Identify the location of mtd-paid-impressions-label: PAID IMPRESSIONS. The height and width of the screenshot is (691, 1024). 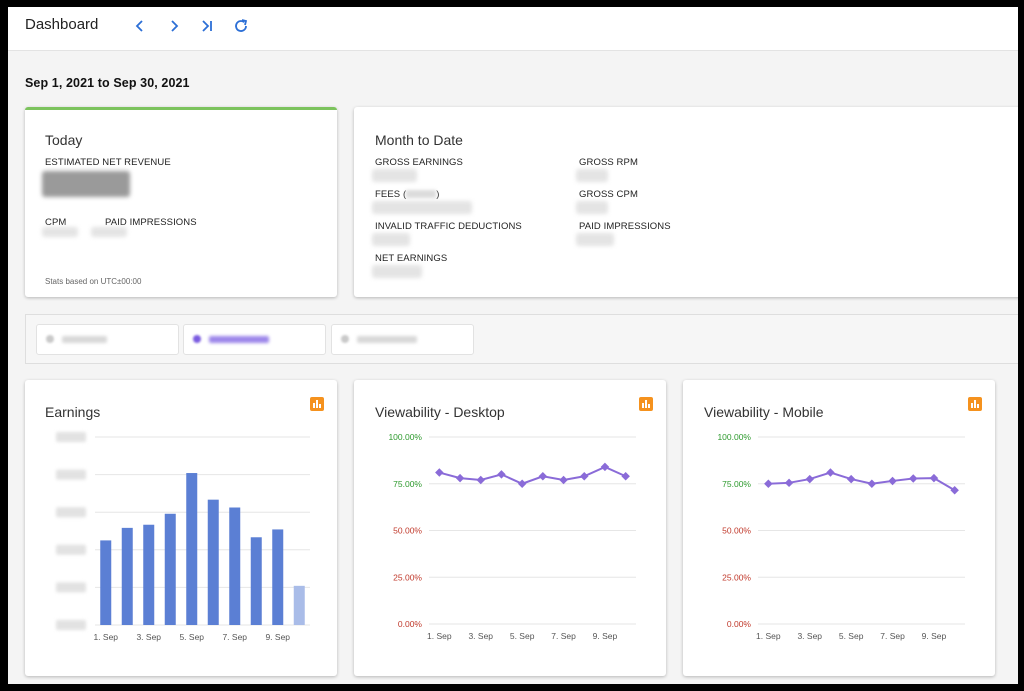
(625, 226).